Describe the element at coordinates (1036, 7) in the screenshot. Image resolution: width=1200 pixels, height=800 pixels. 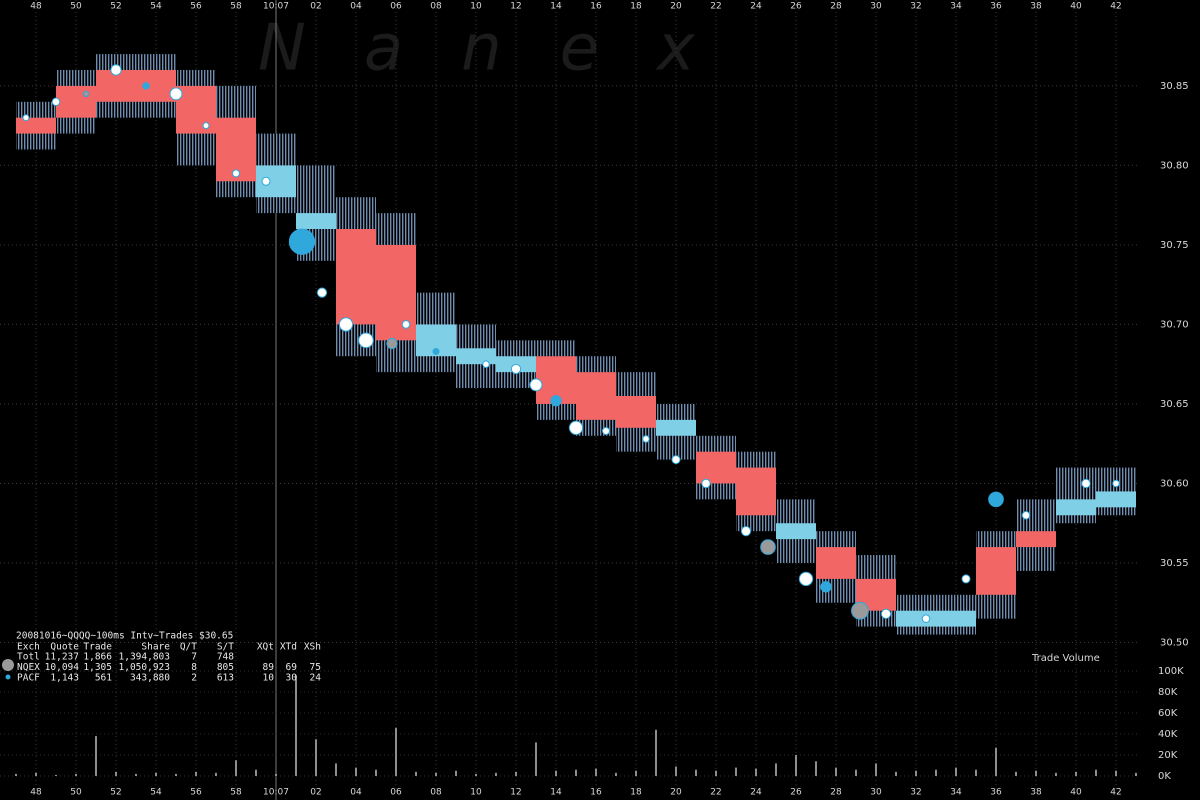
I see `x-tick-label-top: 38` at that location.